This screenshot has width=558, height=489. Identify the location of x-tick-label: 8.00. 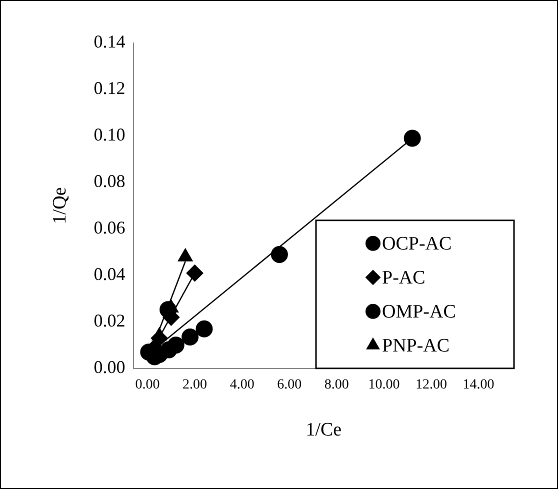
(336, 384).